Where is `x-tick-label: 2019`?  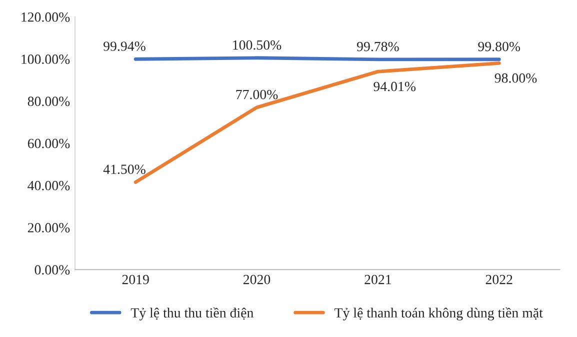
x-tick-label: 2019 is located at coordinates (135, 279).